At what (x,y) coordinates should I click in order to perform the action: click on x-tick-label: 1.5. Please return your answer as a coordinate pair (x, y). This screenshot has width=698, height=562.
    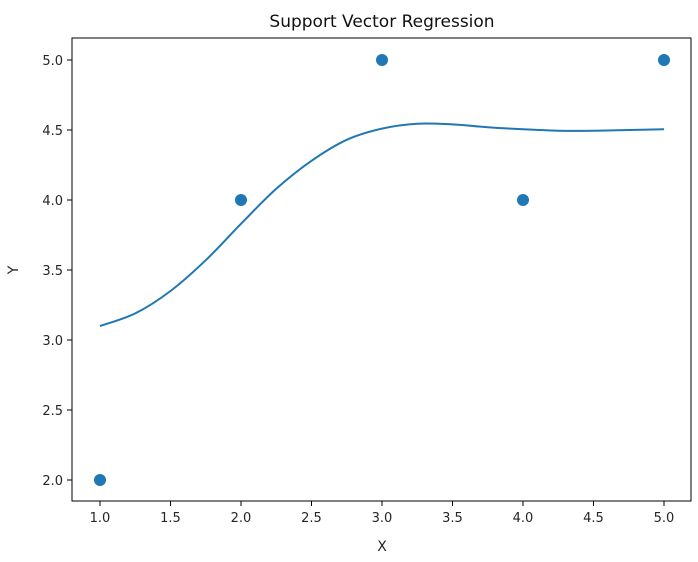
    Looking at the image, I should click on (170, 518).